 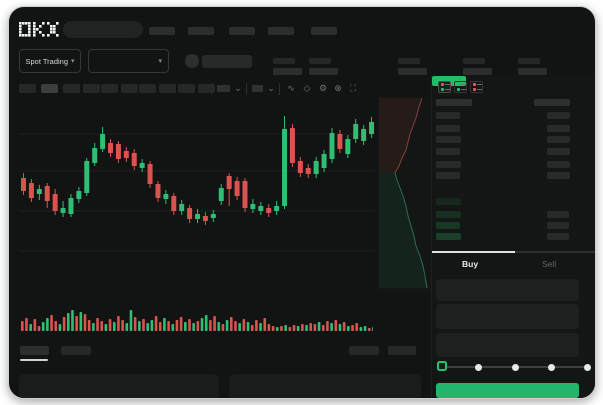 What do you see at coordinates (50, 61) in the screenshot?
I see `market-type-selector: Spot Trading ▾` at bounding box center [50, 61].